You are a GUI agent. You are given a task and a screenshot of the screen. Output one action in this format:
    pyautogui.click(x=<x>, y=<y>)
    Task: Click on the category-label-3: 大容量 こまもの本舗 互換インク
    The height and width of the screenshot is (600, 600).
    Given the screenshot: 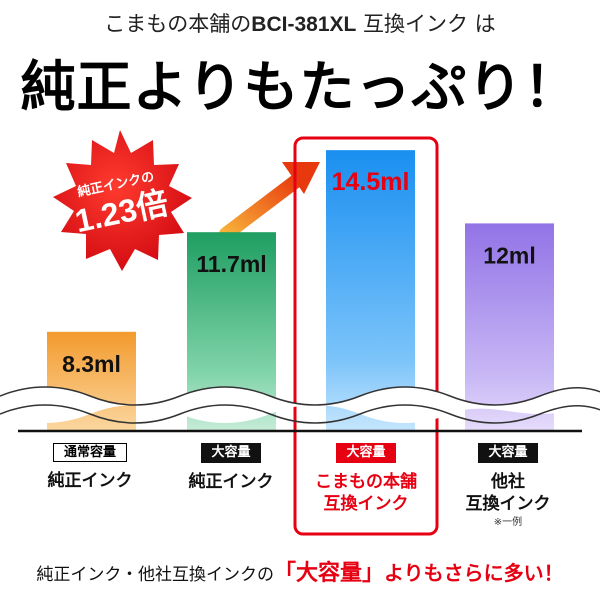 What is the action you would take?
    pyautogui.click(x=366, y=478)
    